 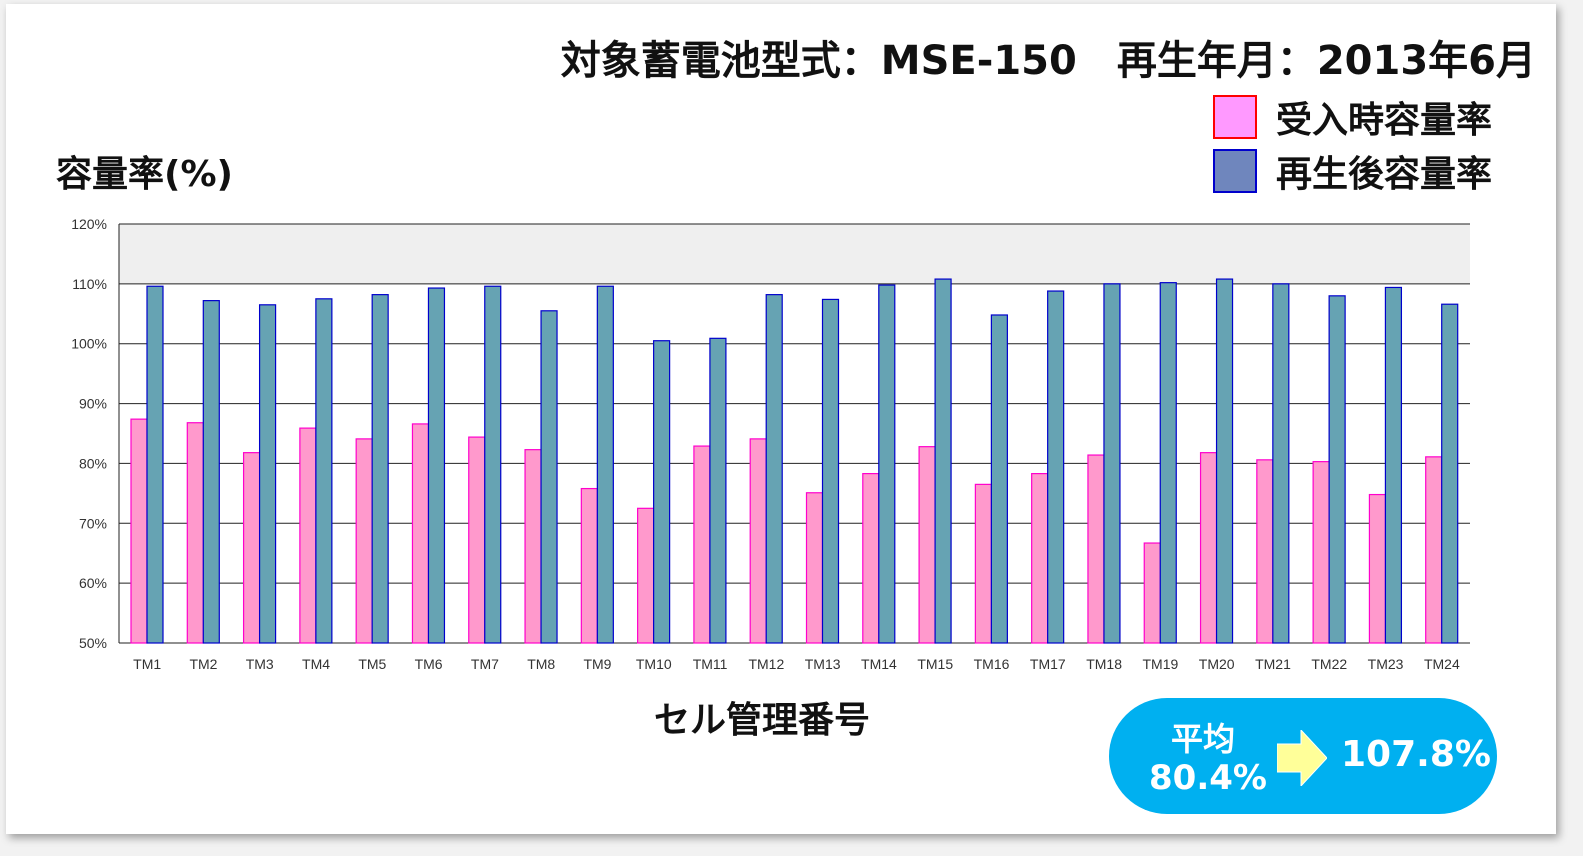 What do you see at coordinates (155, 464) in the screenshot?
I see `bar-regenerated-tm1` at bounding box center [155, 464].